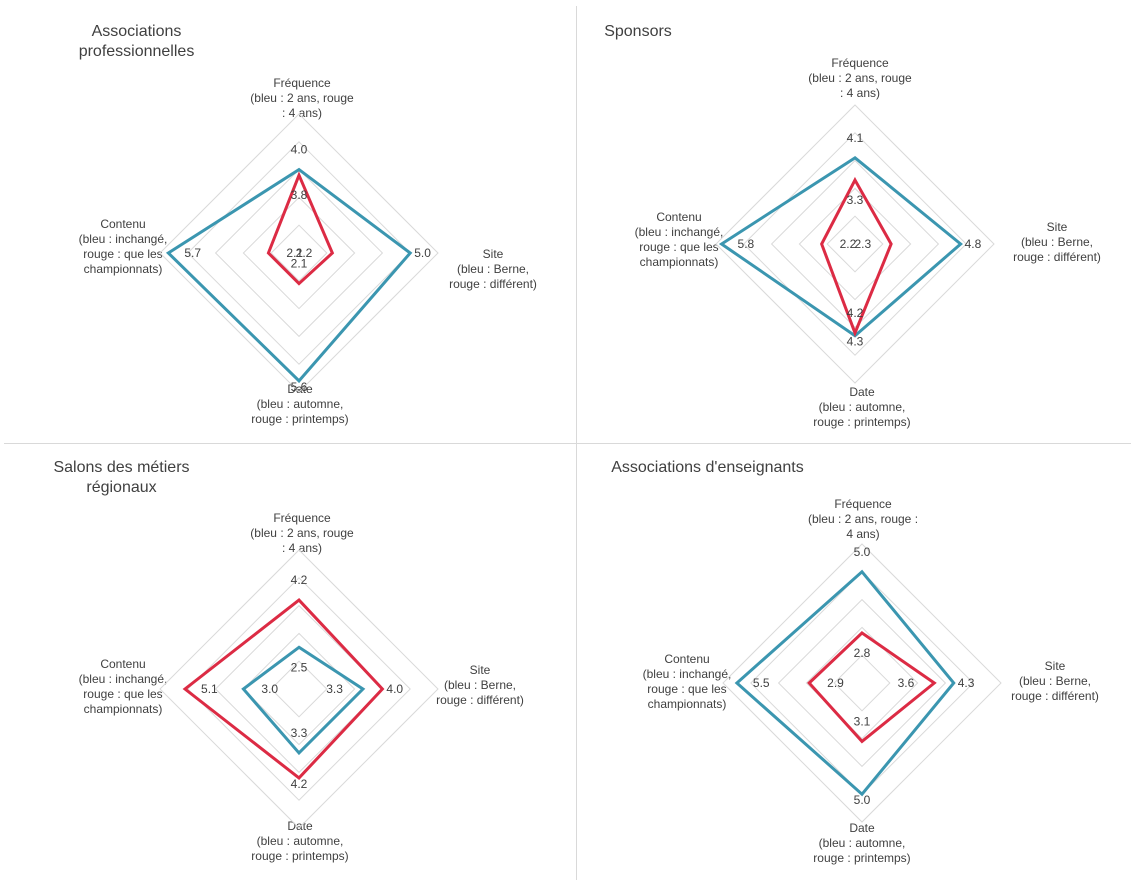 Image resolution: width=1135 pixels, height=884 pixels. Describe the element at coordinates (855, 342) in the screenshot. I see `data-label-date-blue: 4.3` at that location.